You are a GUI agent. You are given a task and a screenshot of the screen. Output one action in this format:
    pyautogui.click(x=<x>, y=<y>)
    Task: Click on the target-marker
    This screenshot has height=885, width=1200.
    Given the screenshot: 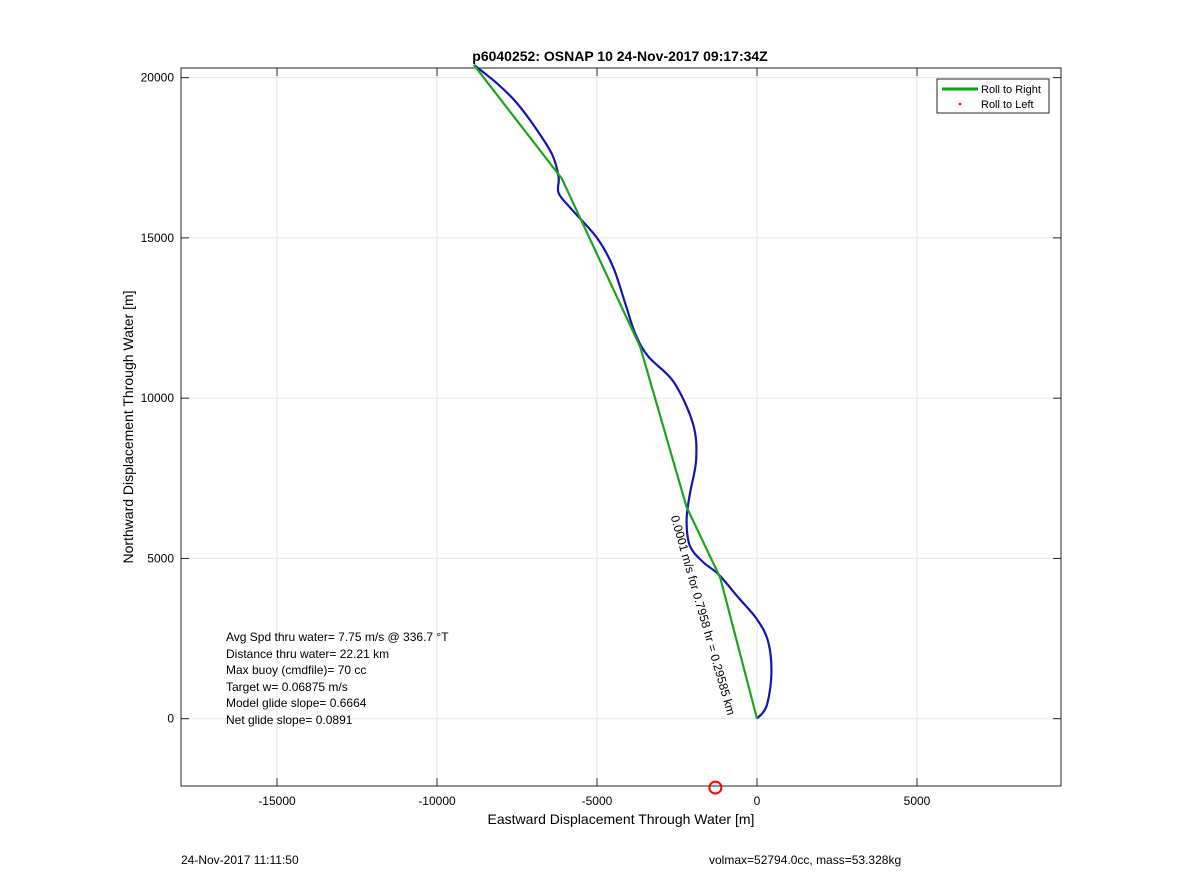 What is the action you would take?
    pyautogui.click(x=715, y=787)
    